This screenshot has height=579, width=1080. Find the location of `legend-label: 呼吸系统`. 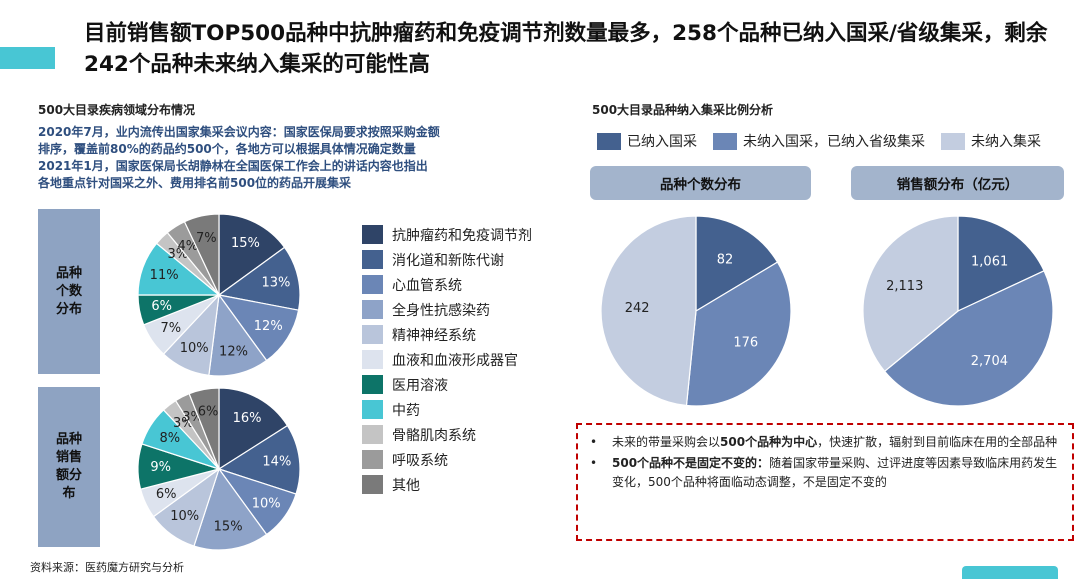

legend-label: 呼吸系统 is located at coordinates (420, 460).